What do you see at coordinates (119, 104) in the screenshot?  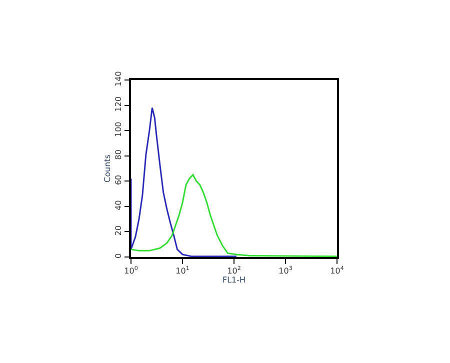 I see `y-tick-label: 120` at bounding box center [119, 104].